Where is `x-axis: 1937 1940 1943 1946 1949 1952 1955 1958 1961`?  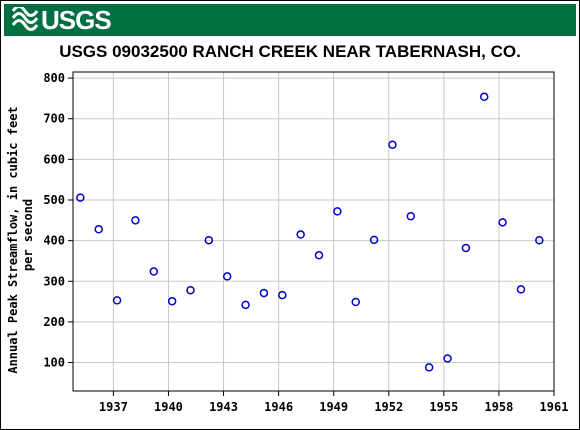 x-axis: 1937 1940 1943 1946 1949 1952 1955 1958 1961 is located at coordinates (334, 402).